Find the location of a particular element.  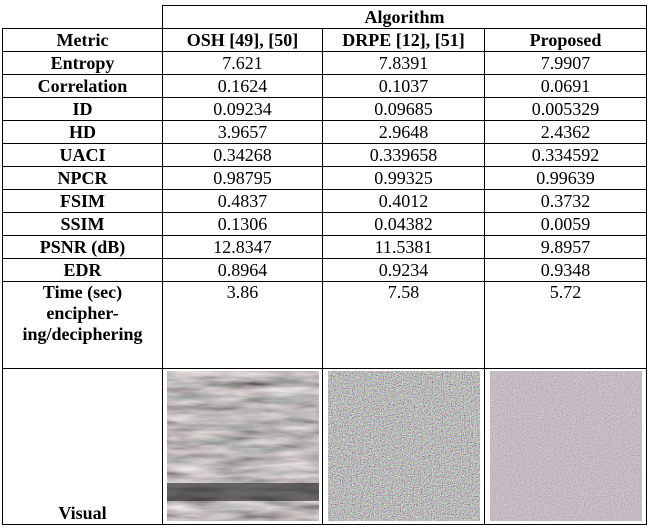

metric-value: 0.99325 is located at coordinates (403, 178).